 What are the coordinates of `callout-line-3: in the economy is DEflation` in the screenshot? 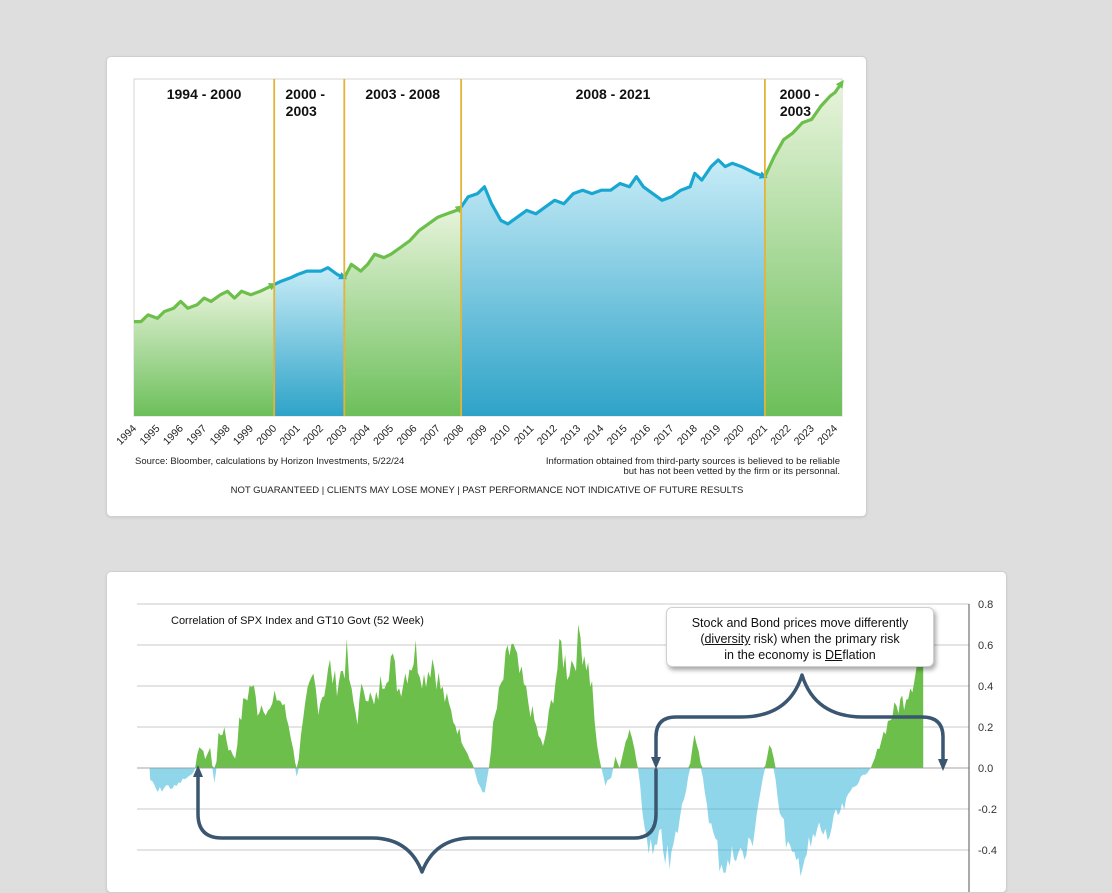 It's located at (800, 655).